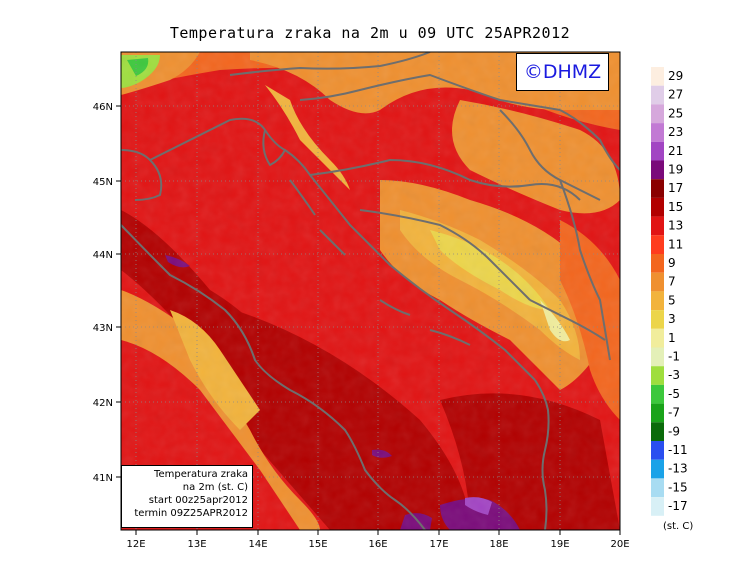  I want to click on legend-label: -7, so click(674, 413).